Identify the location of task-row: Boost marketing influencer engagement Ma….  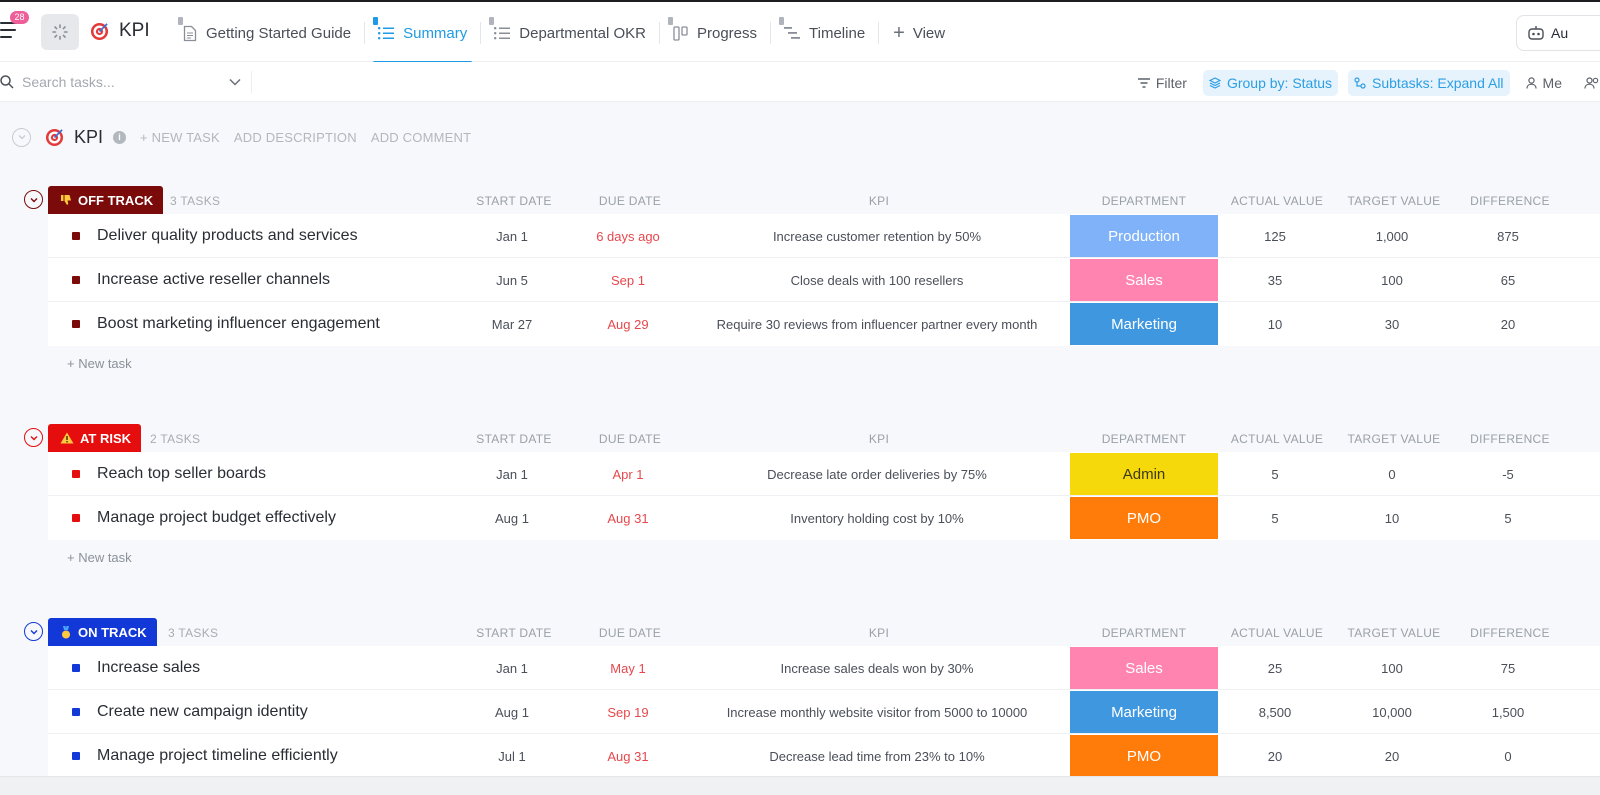
(824, 324).